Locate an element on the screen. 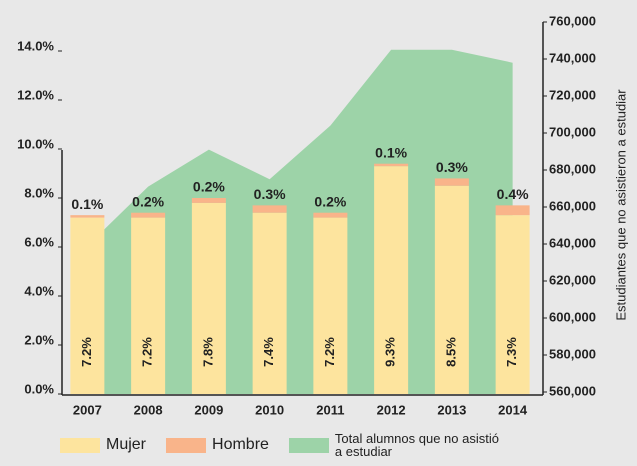 This screenshot has width=637, height=466. legend-label: Hombre is located at coordinates (240, 444).